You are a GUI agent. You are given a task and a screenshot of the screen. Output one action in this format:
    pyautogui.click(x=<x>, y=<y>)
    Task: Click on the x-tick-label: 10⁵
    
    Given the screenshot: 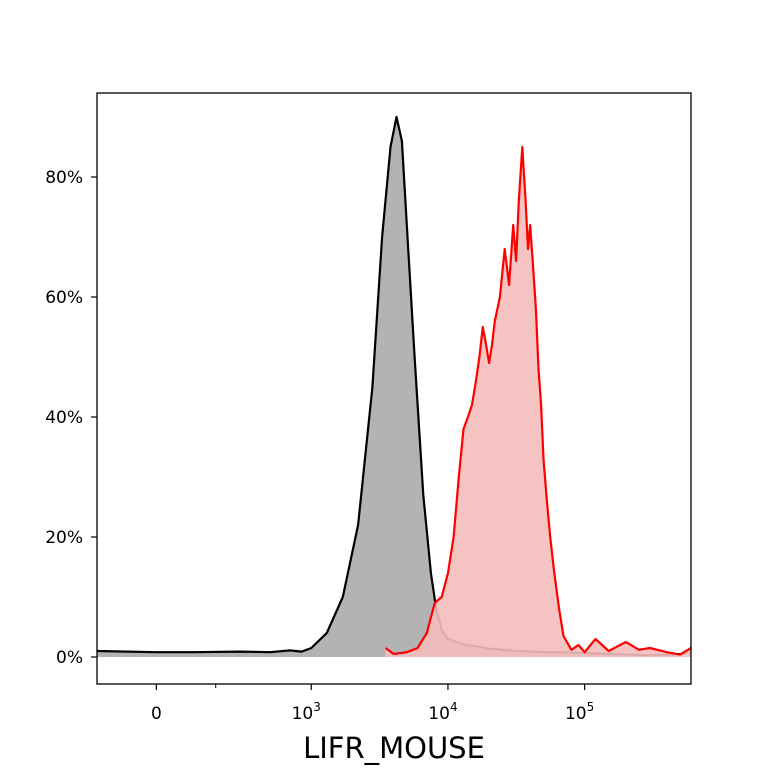 What is the action you would take?
    pyautogui.click(x=579, y=712)
    